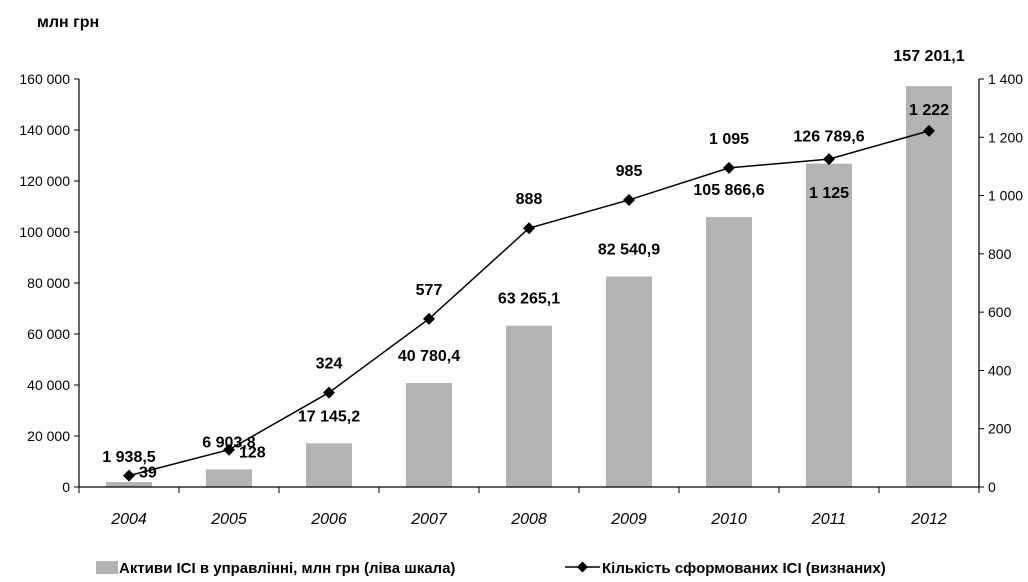 This screenshot has height=582, width=1028. What do you see at coordinates (1001, 283) in the screenshot?
I see `right-axis-ticks: 0 200 400 600 800 1 000 1 200 1 400` at bounding box center [1001, 283].